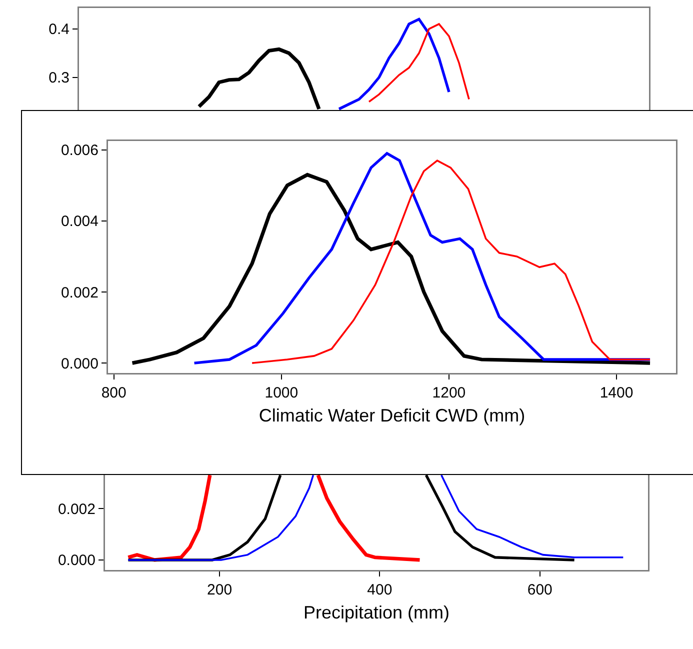 The image size is (693, 649). I want to click on x-axis-title: Climatic Water Deficit CWD (mm), so click(392, 415).